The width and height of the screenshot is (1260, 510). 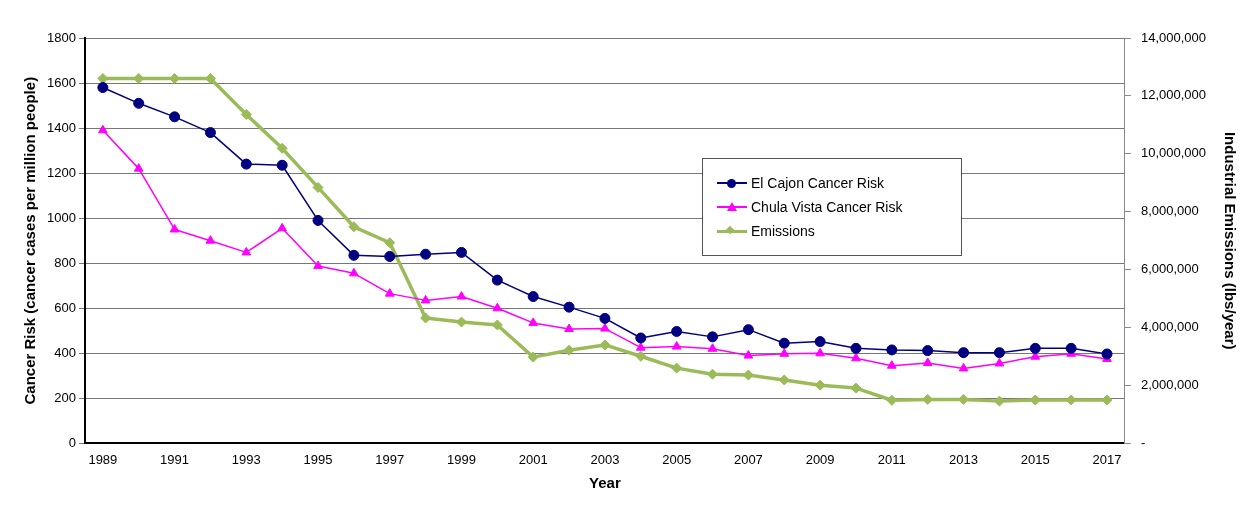 I want to click on y2-tick-label: 6,000,000, so click(x=1169, y=269).